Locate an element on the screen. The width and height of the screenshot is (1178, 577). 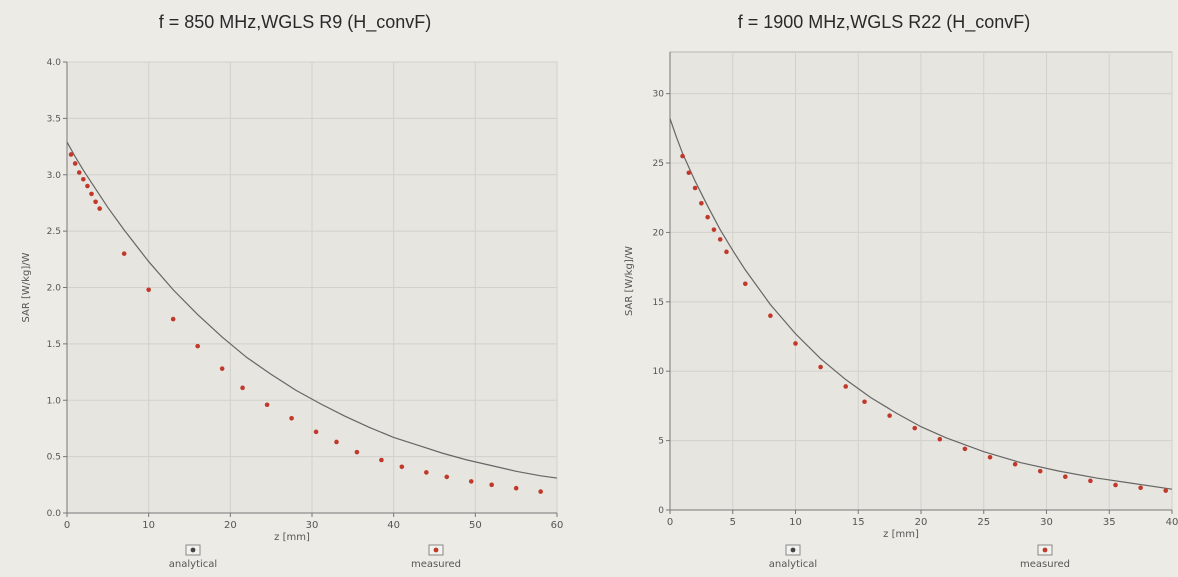
y-tick-label: 0.5 is located at coordinates (54, 458).